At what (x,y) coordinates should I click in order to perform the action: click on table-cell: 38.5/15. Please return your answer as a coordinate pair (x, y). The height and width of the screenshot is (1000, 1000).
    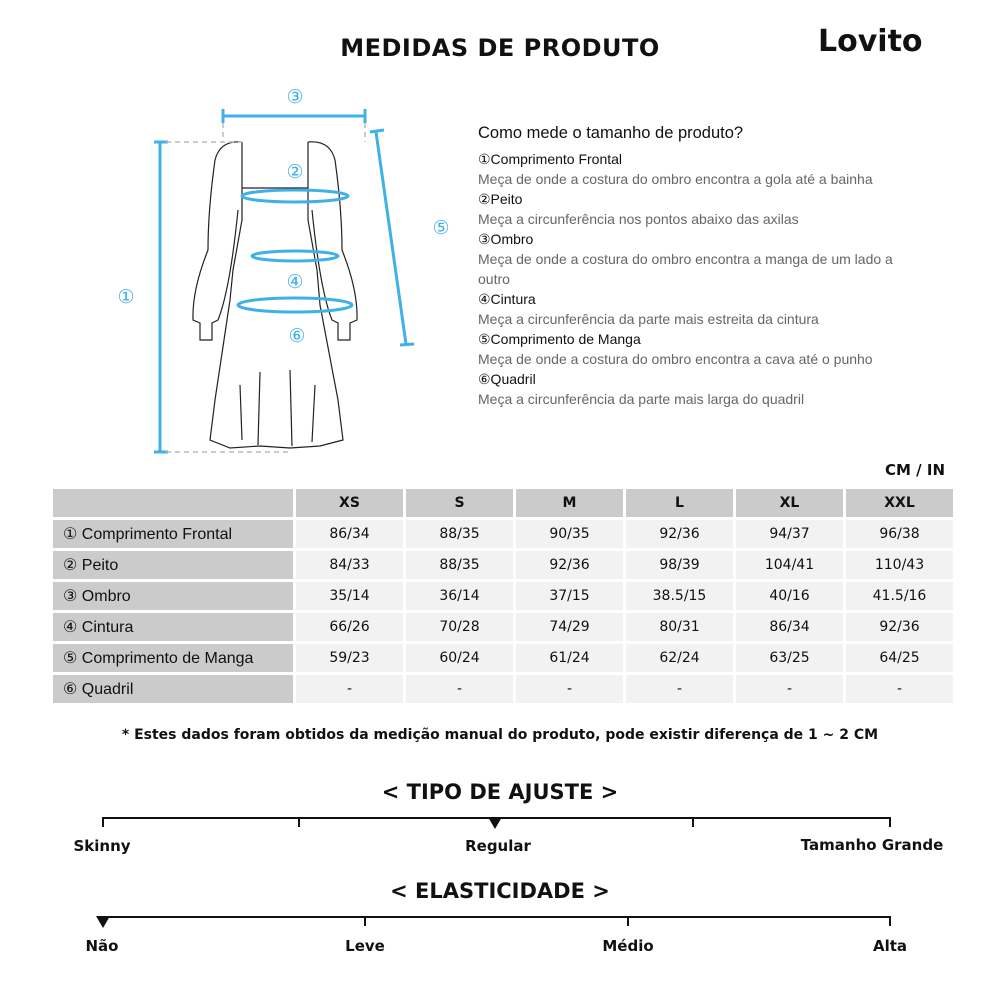
    Looking at the image, I should click on (679, 596).